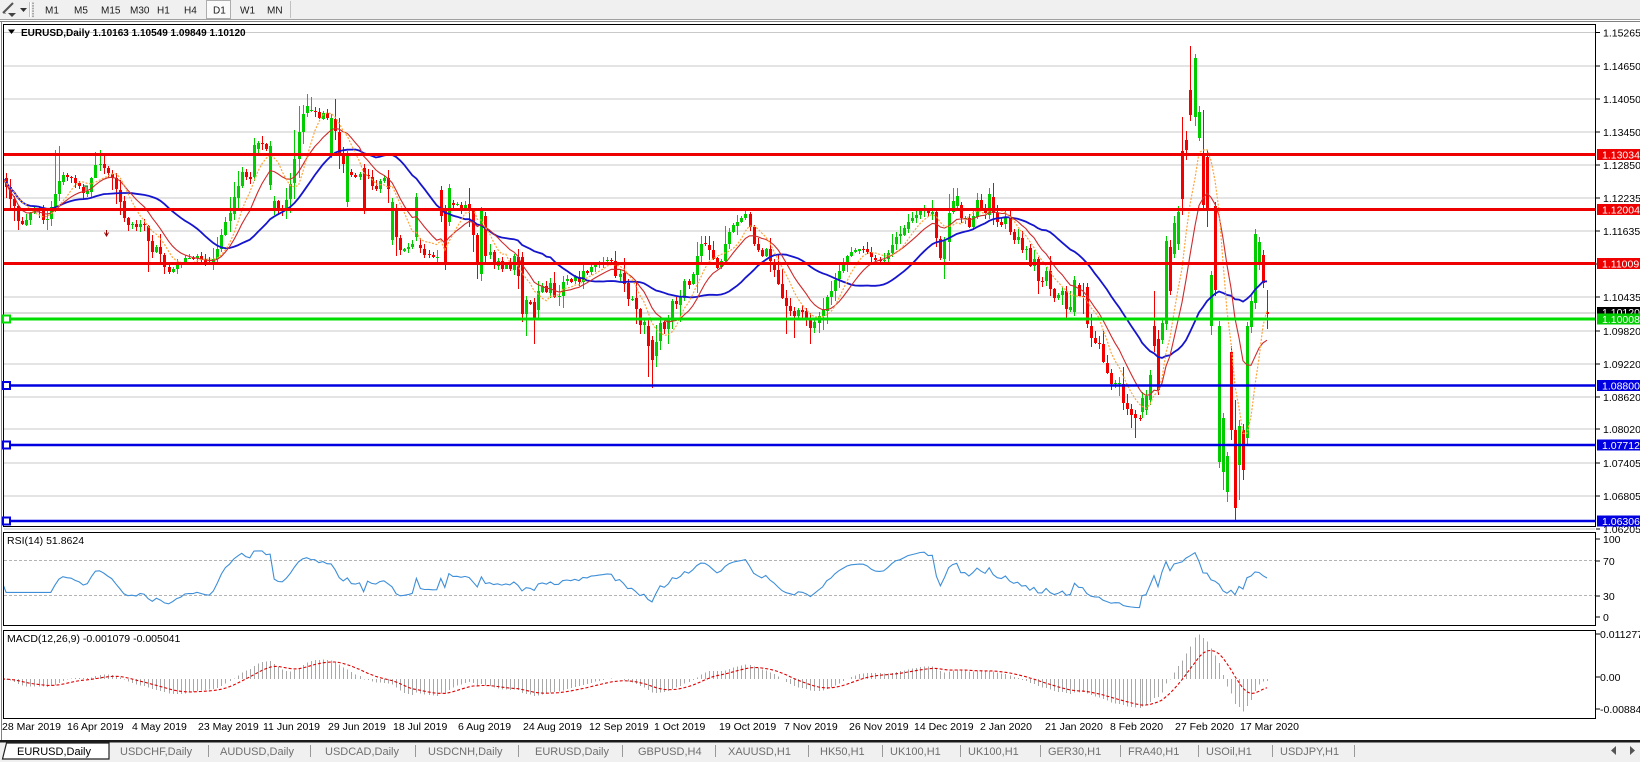 The height and width of the screenshot is (762, 1640). Describe the element at coordinates (1621, 320) in the screenshot. I see `svg-text: 1.10008` at that location.